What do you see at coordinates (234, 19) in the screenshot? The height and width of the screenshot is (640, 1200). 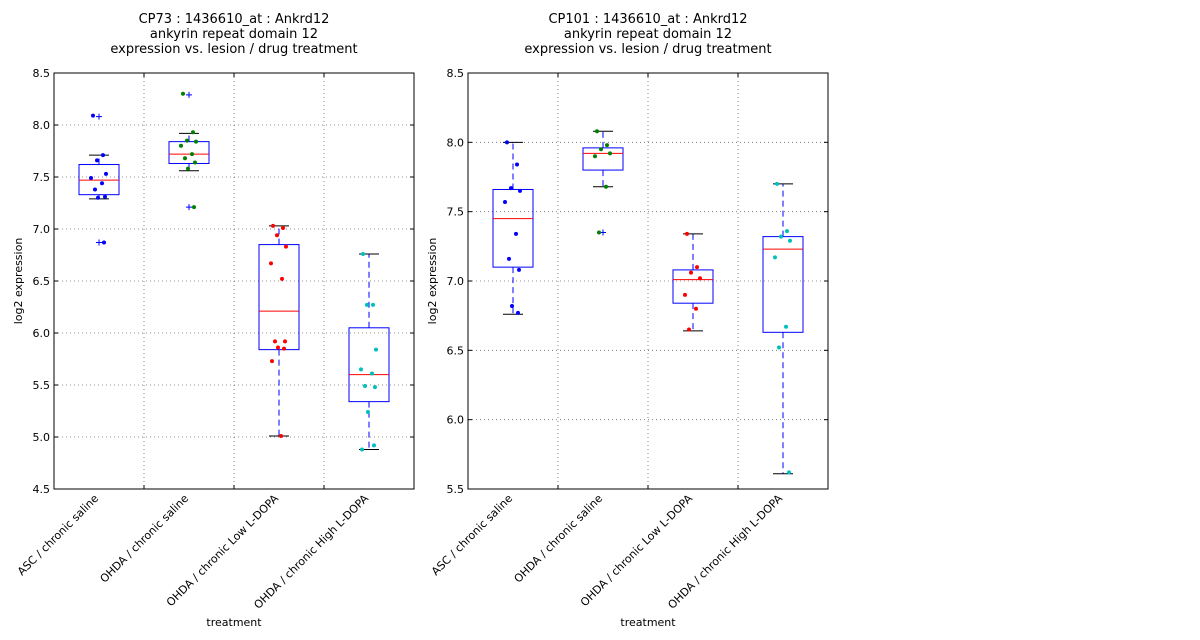 I see `chart-title-line-1: CP73 : 1436610_at : Ankrd12` at bounding box center [234, 19].